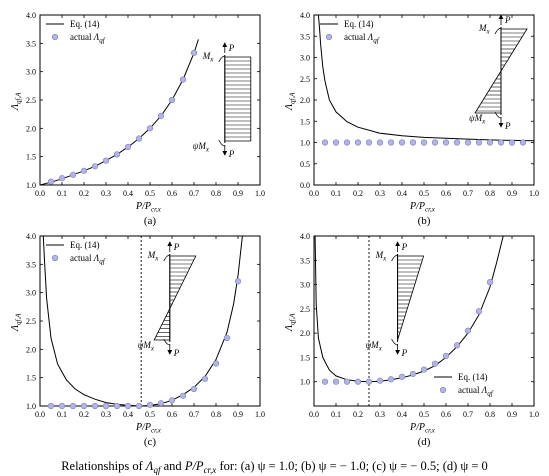 The image size is (549, 476). Describe the element at coordinates (305, 185) in the screenshot. I see `y-tick-label: 0.0` at that location.